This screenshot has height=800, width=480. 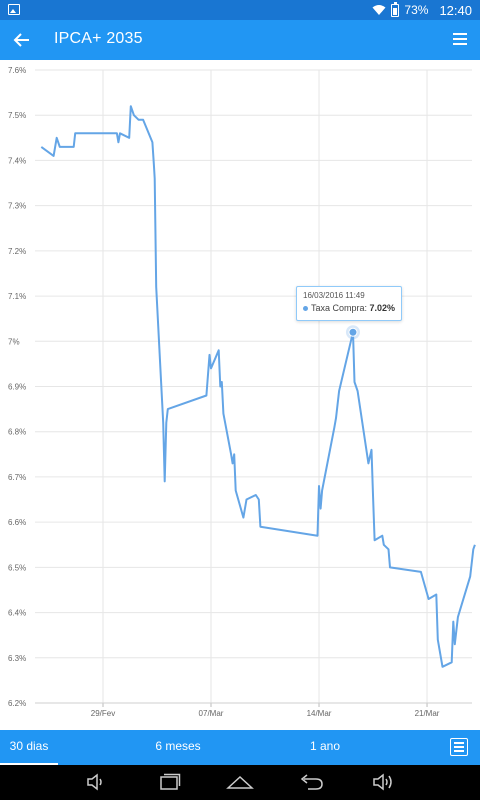 I want to click on status-right: 73% 12:40, so click(x=422, y=10).